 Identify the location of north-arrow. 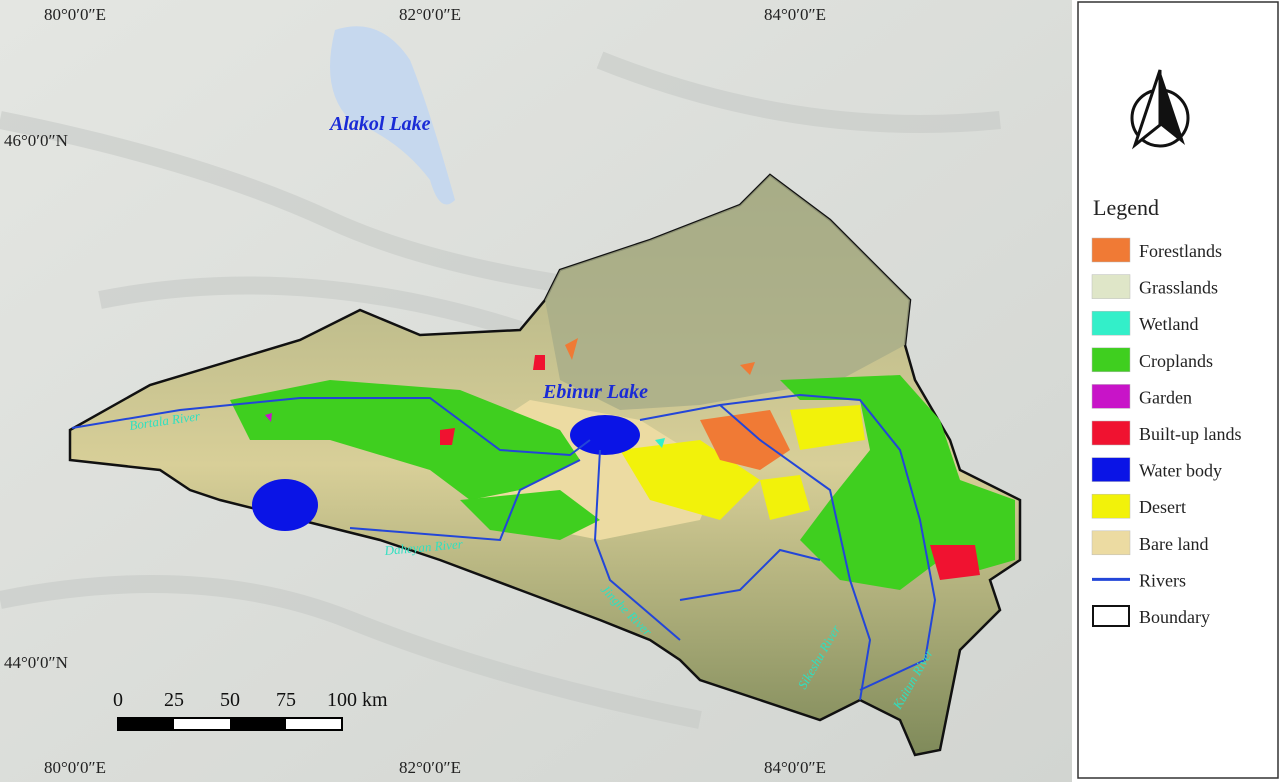
(1160, 109).